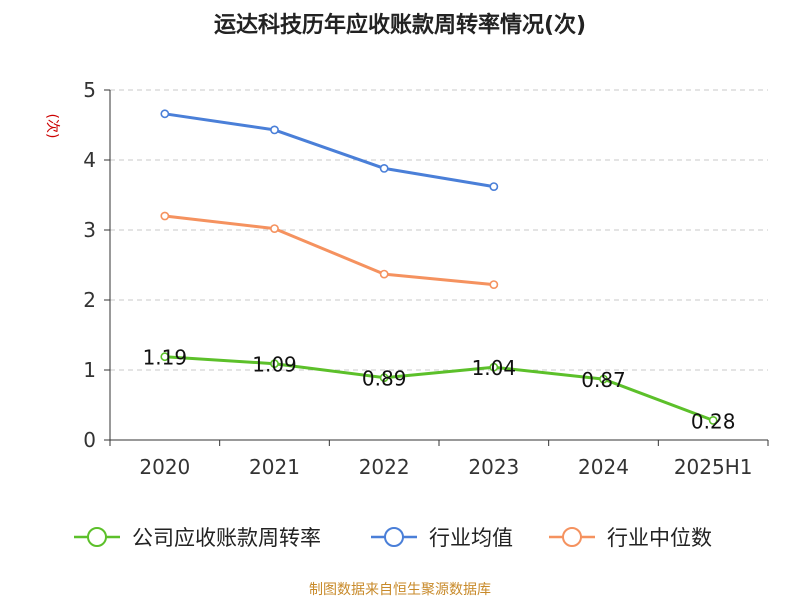  What do you see at coordinates (384, 467) in the screenshot?
I see `x-tick-label: 2022` at bounding box center [384, 467].